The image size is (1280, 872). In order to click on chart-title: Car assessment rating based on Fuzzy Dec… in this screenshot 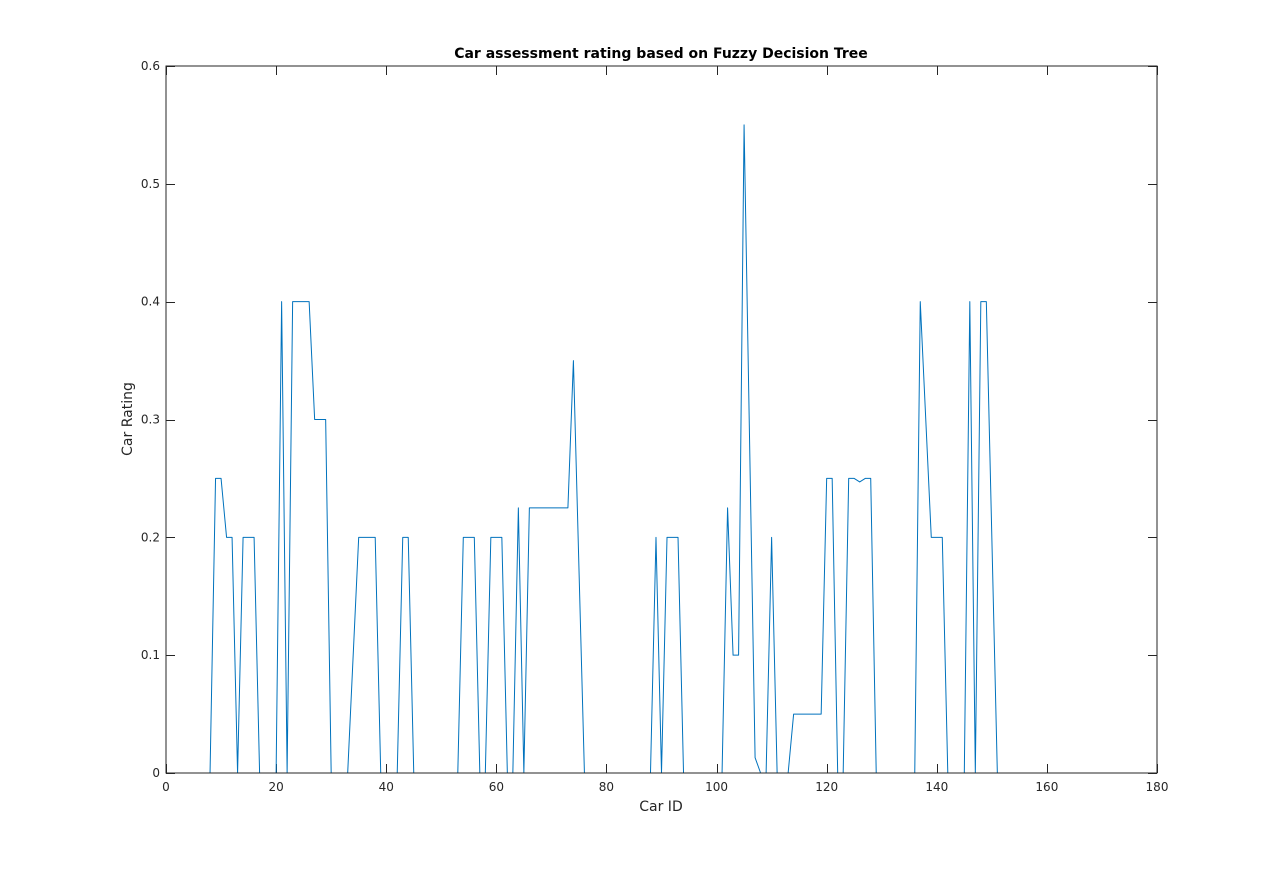, I will do `click(661, 54)`.